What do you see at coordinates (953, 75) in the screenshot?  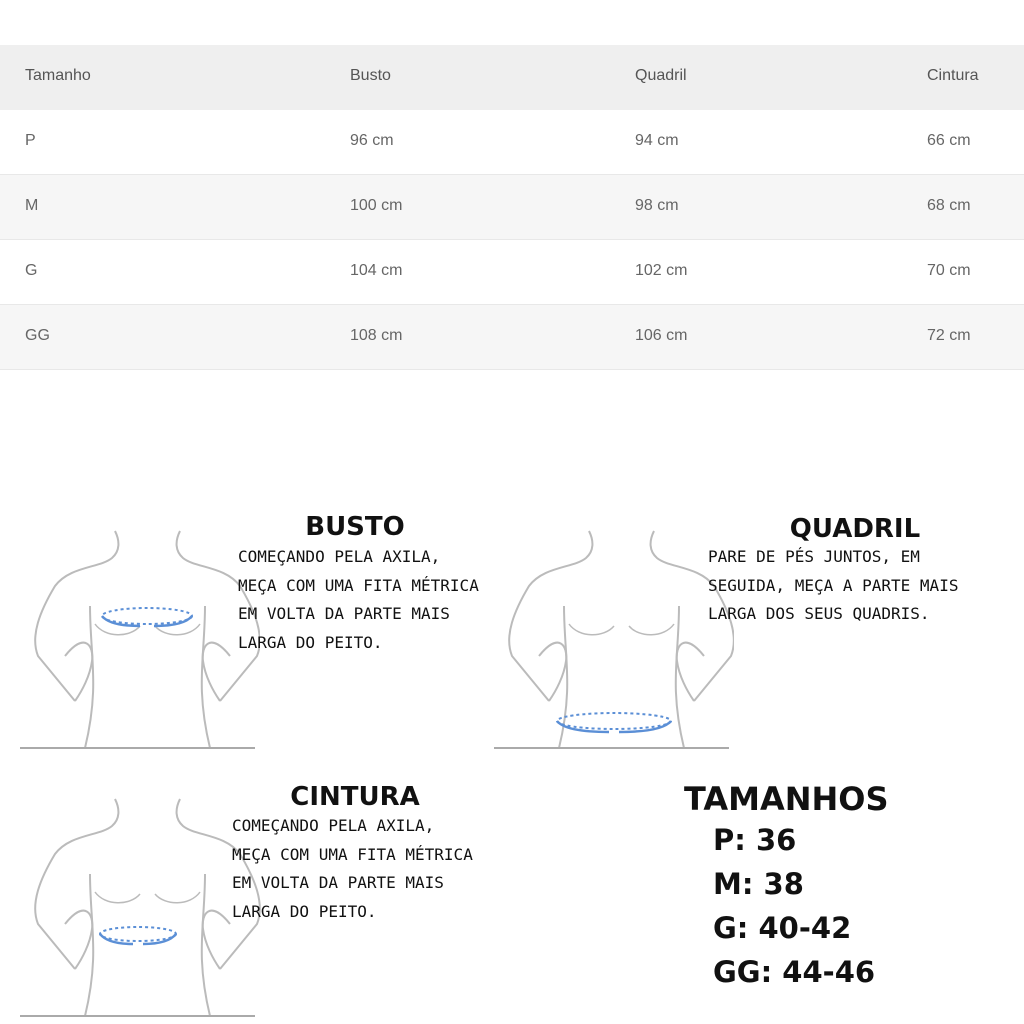 I see `header-cell: Cintura` at bounding box center [953, 75].